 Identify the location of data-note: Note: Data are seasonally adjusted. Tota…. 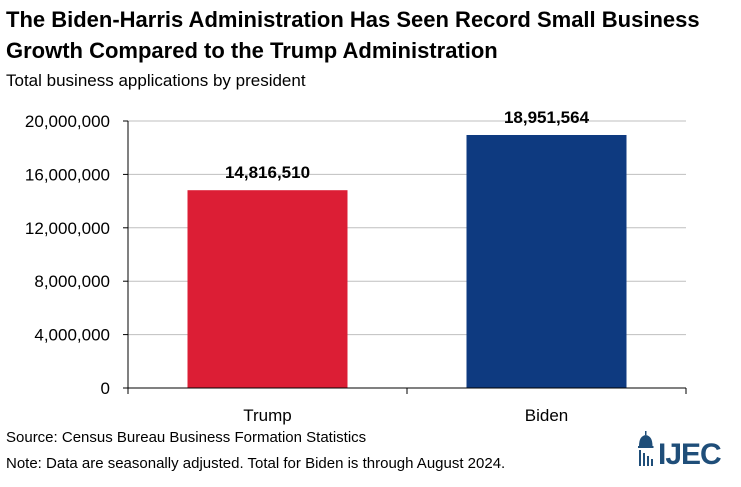
(256, 463).